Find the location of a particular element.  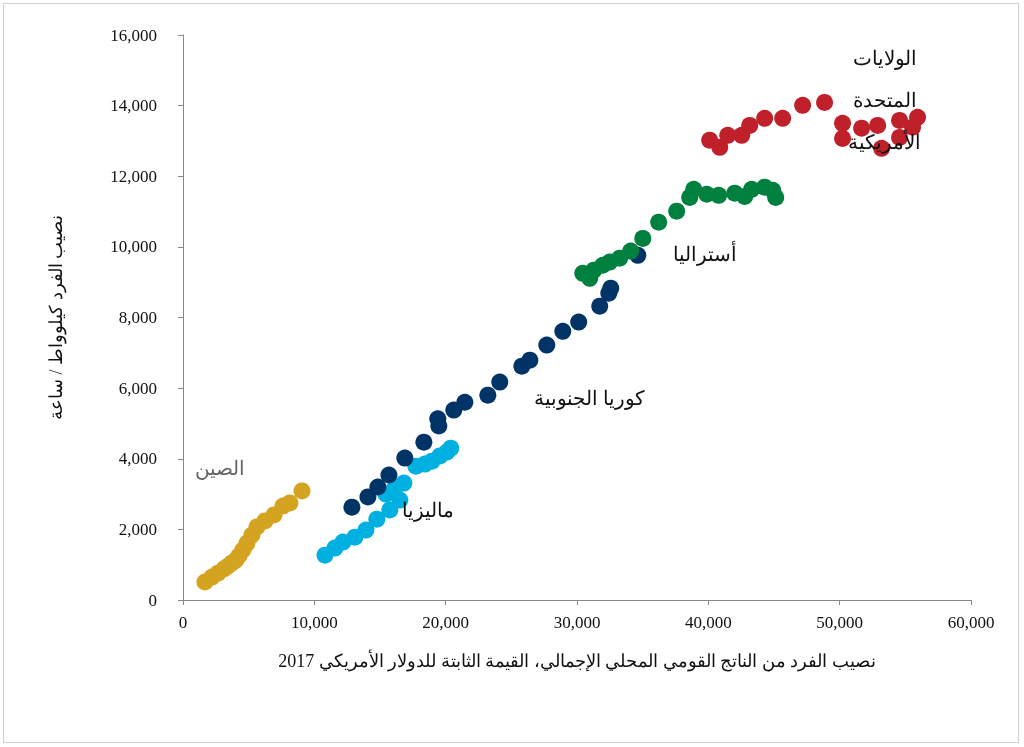

y-tick-label: 4,000 is located at coordinates (137, 459).